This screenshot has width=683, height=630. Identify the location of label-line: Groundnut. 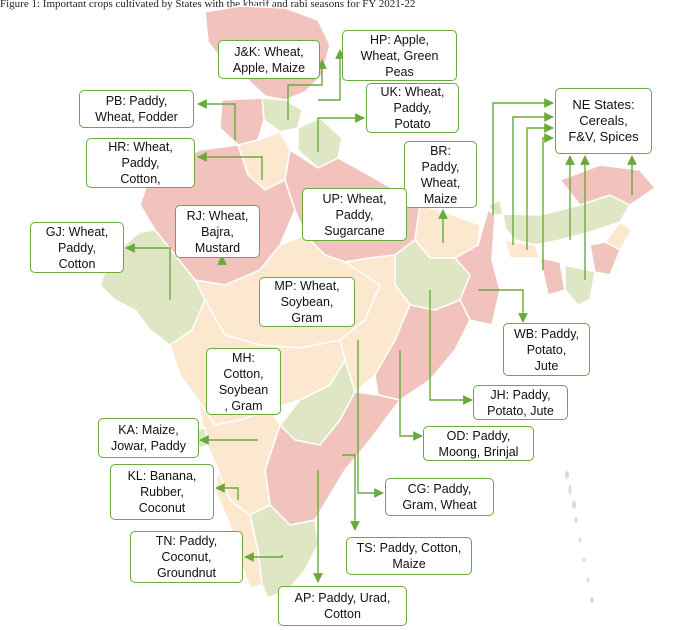
(186, 573).